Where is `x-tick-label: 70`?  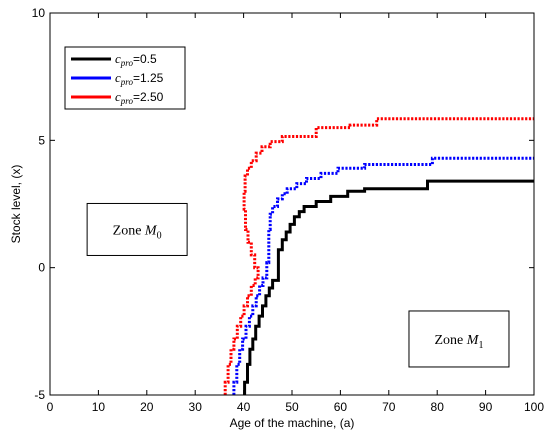
x-tick-label: 70 is located at coordinates (389, 407).